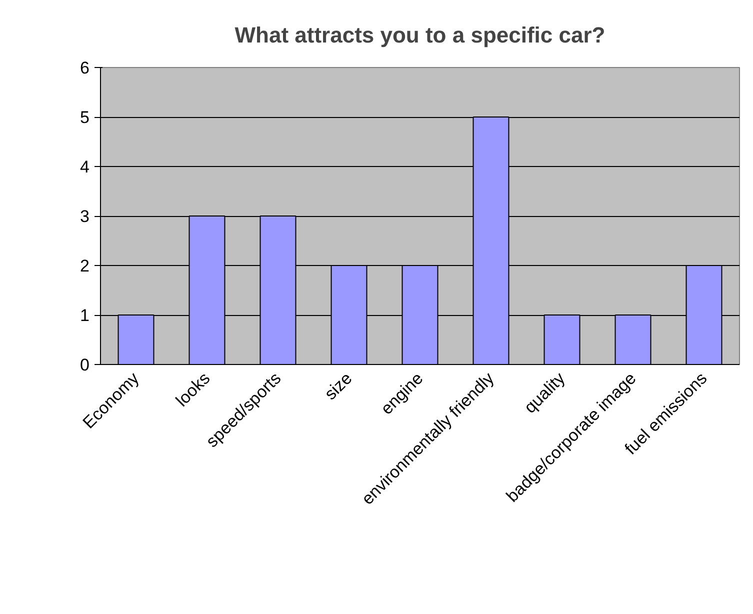  Describe the element at coordinates (85, 266) in the screenshot. I see `y-tick-label: 2` at that location.